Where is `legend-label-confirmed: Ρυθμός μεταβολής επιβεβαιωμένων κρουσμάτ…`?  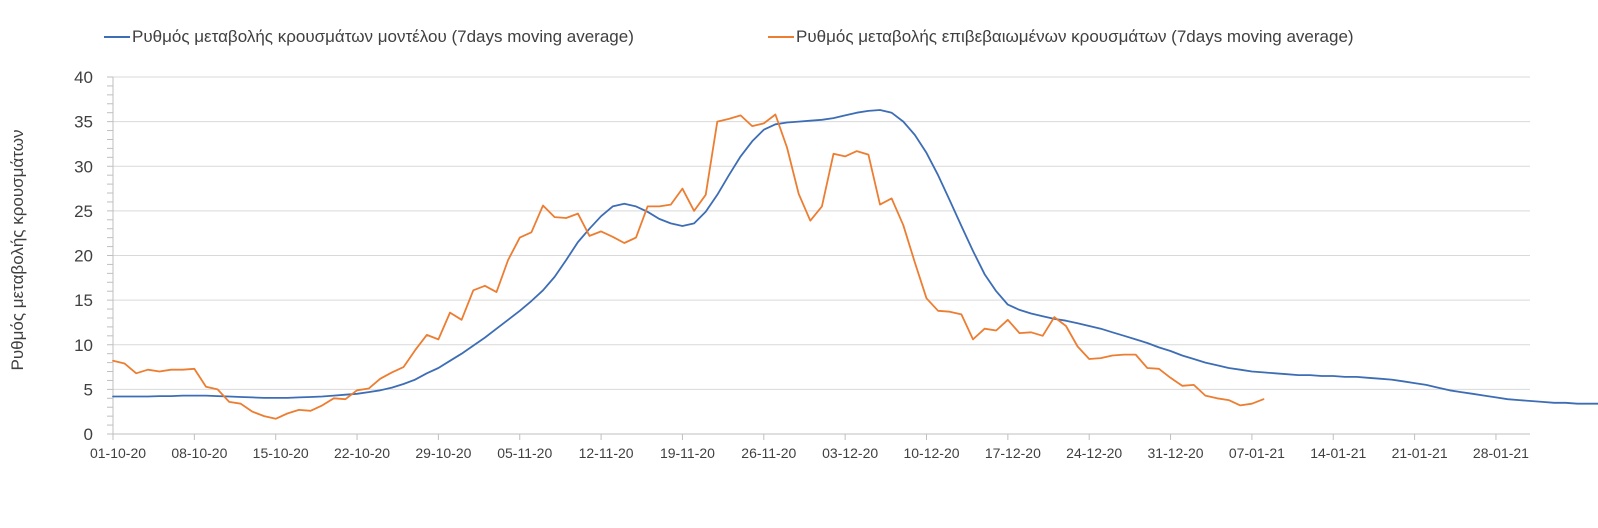 legend-label-confirmed: Ρυθμός μεταβολής επιβεβαιωμένων κρουσμάτ… is located at coordinates (1075, 36).